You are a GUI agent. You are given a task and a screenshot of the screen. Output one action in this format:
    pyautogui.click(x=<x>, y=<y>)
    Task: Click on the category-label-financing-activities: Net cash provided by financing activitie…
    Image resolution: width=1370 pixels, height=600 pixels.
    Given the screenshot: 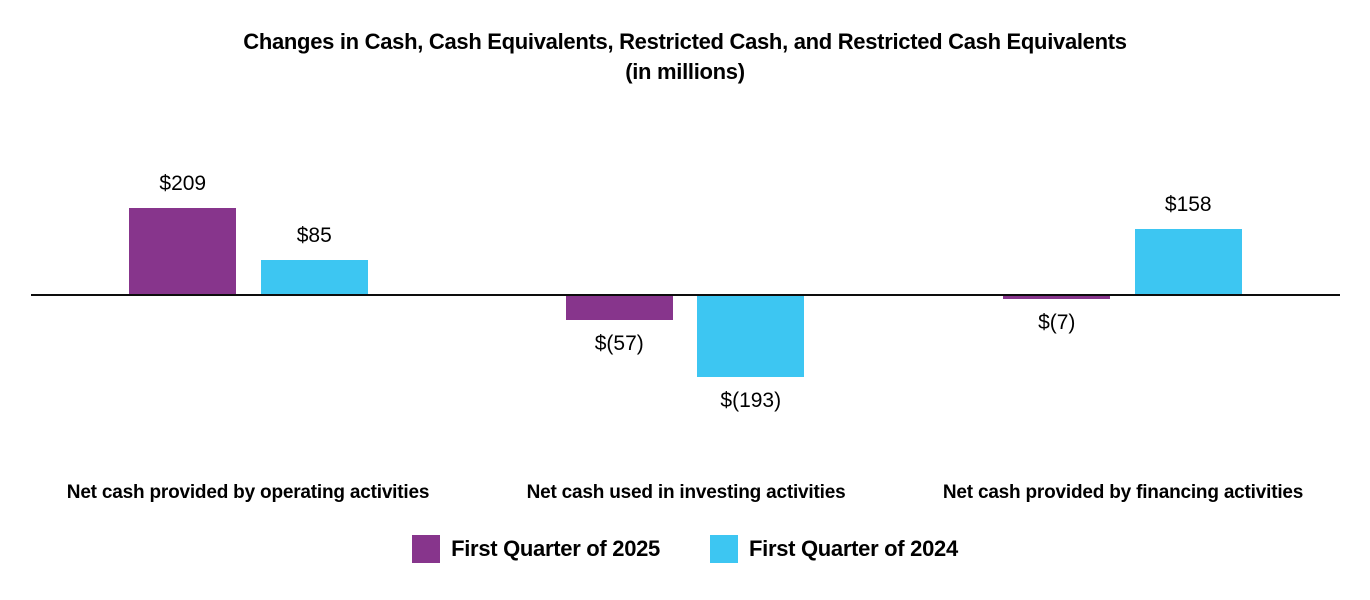 What is the action you would take?
    pyautogui.click(x=1123, y=492)
    